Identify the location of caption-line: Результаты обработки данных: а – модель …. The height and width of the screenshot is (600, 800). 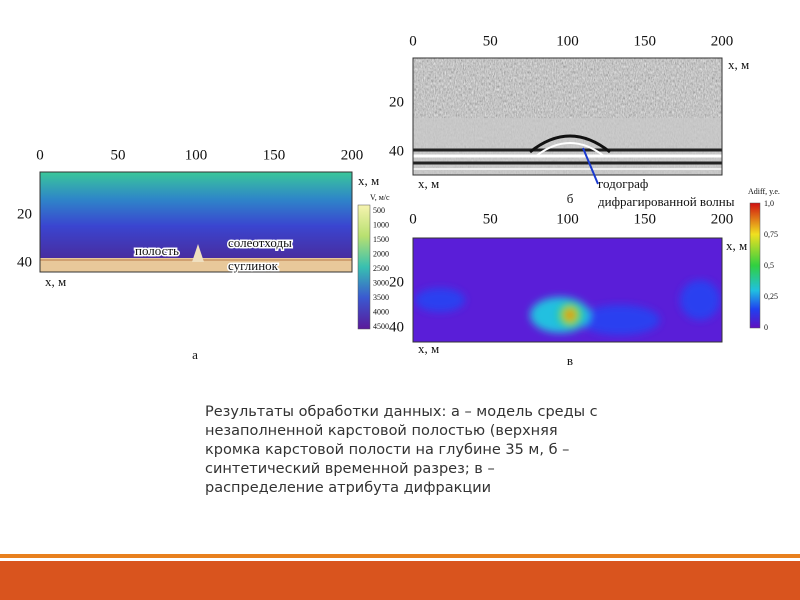
(401, 412).